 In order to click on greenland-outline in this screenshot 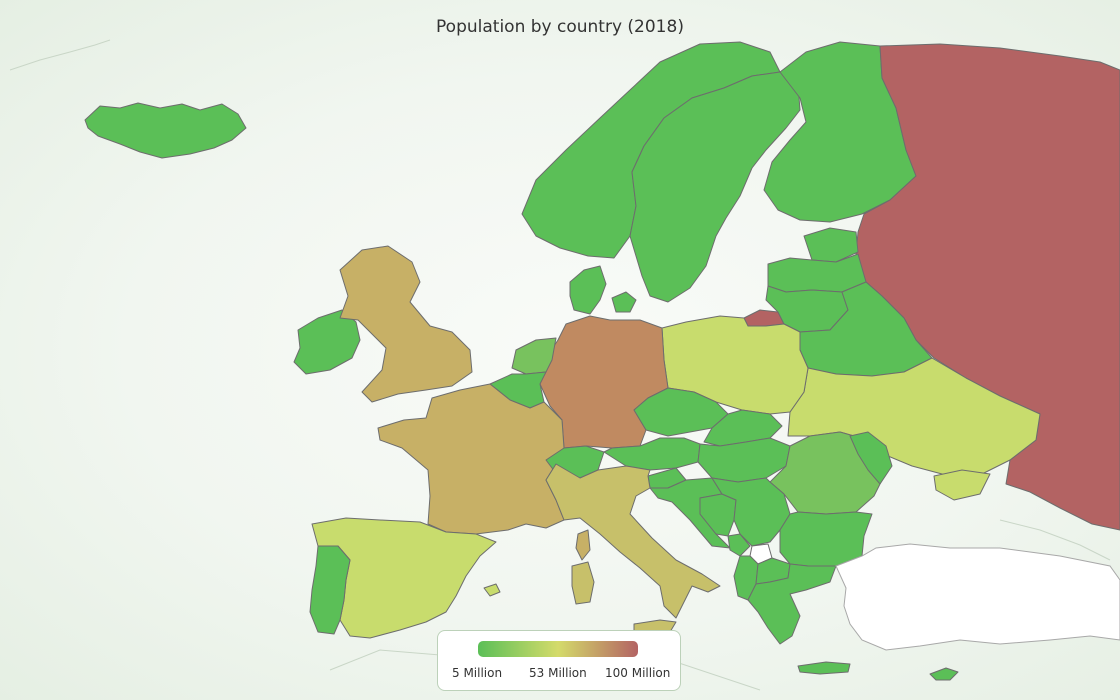, I will do `click(60, 55)`.